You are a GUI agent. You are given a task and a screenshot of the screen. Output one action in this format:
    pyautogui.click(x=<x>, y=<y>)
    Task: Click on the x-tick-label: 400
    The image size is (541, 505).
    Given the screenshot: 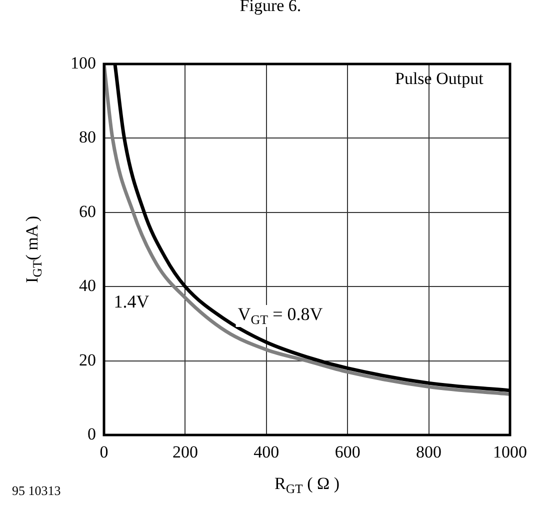 What is the action you would take?
    pyautogui.click(x=267, y=452)
    